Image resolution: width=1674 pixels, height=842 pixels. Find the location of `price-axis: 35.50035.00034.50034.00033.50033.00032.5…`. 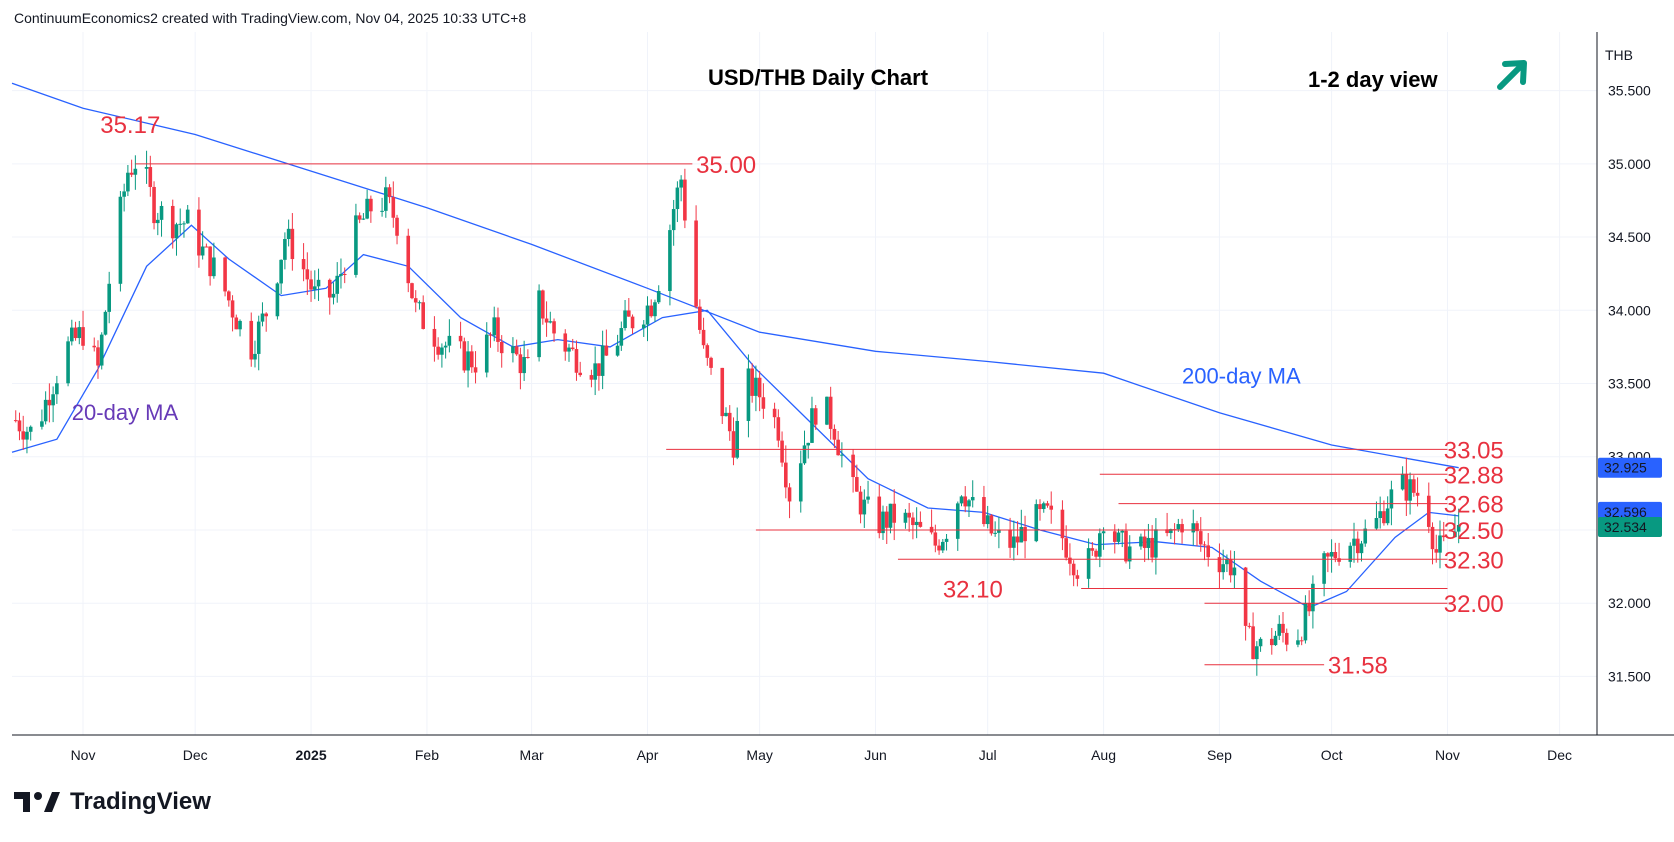

price-axis: 35.50035.00034.50034.00033.50033.00032.5… is located at coordinates (1629, 384).